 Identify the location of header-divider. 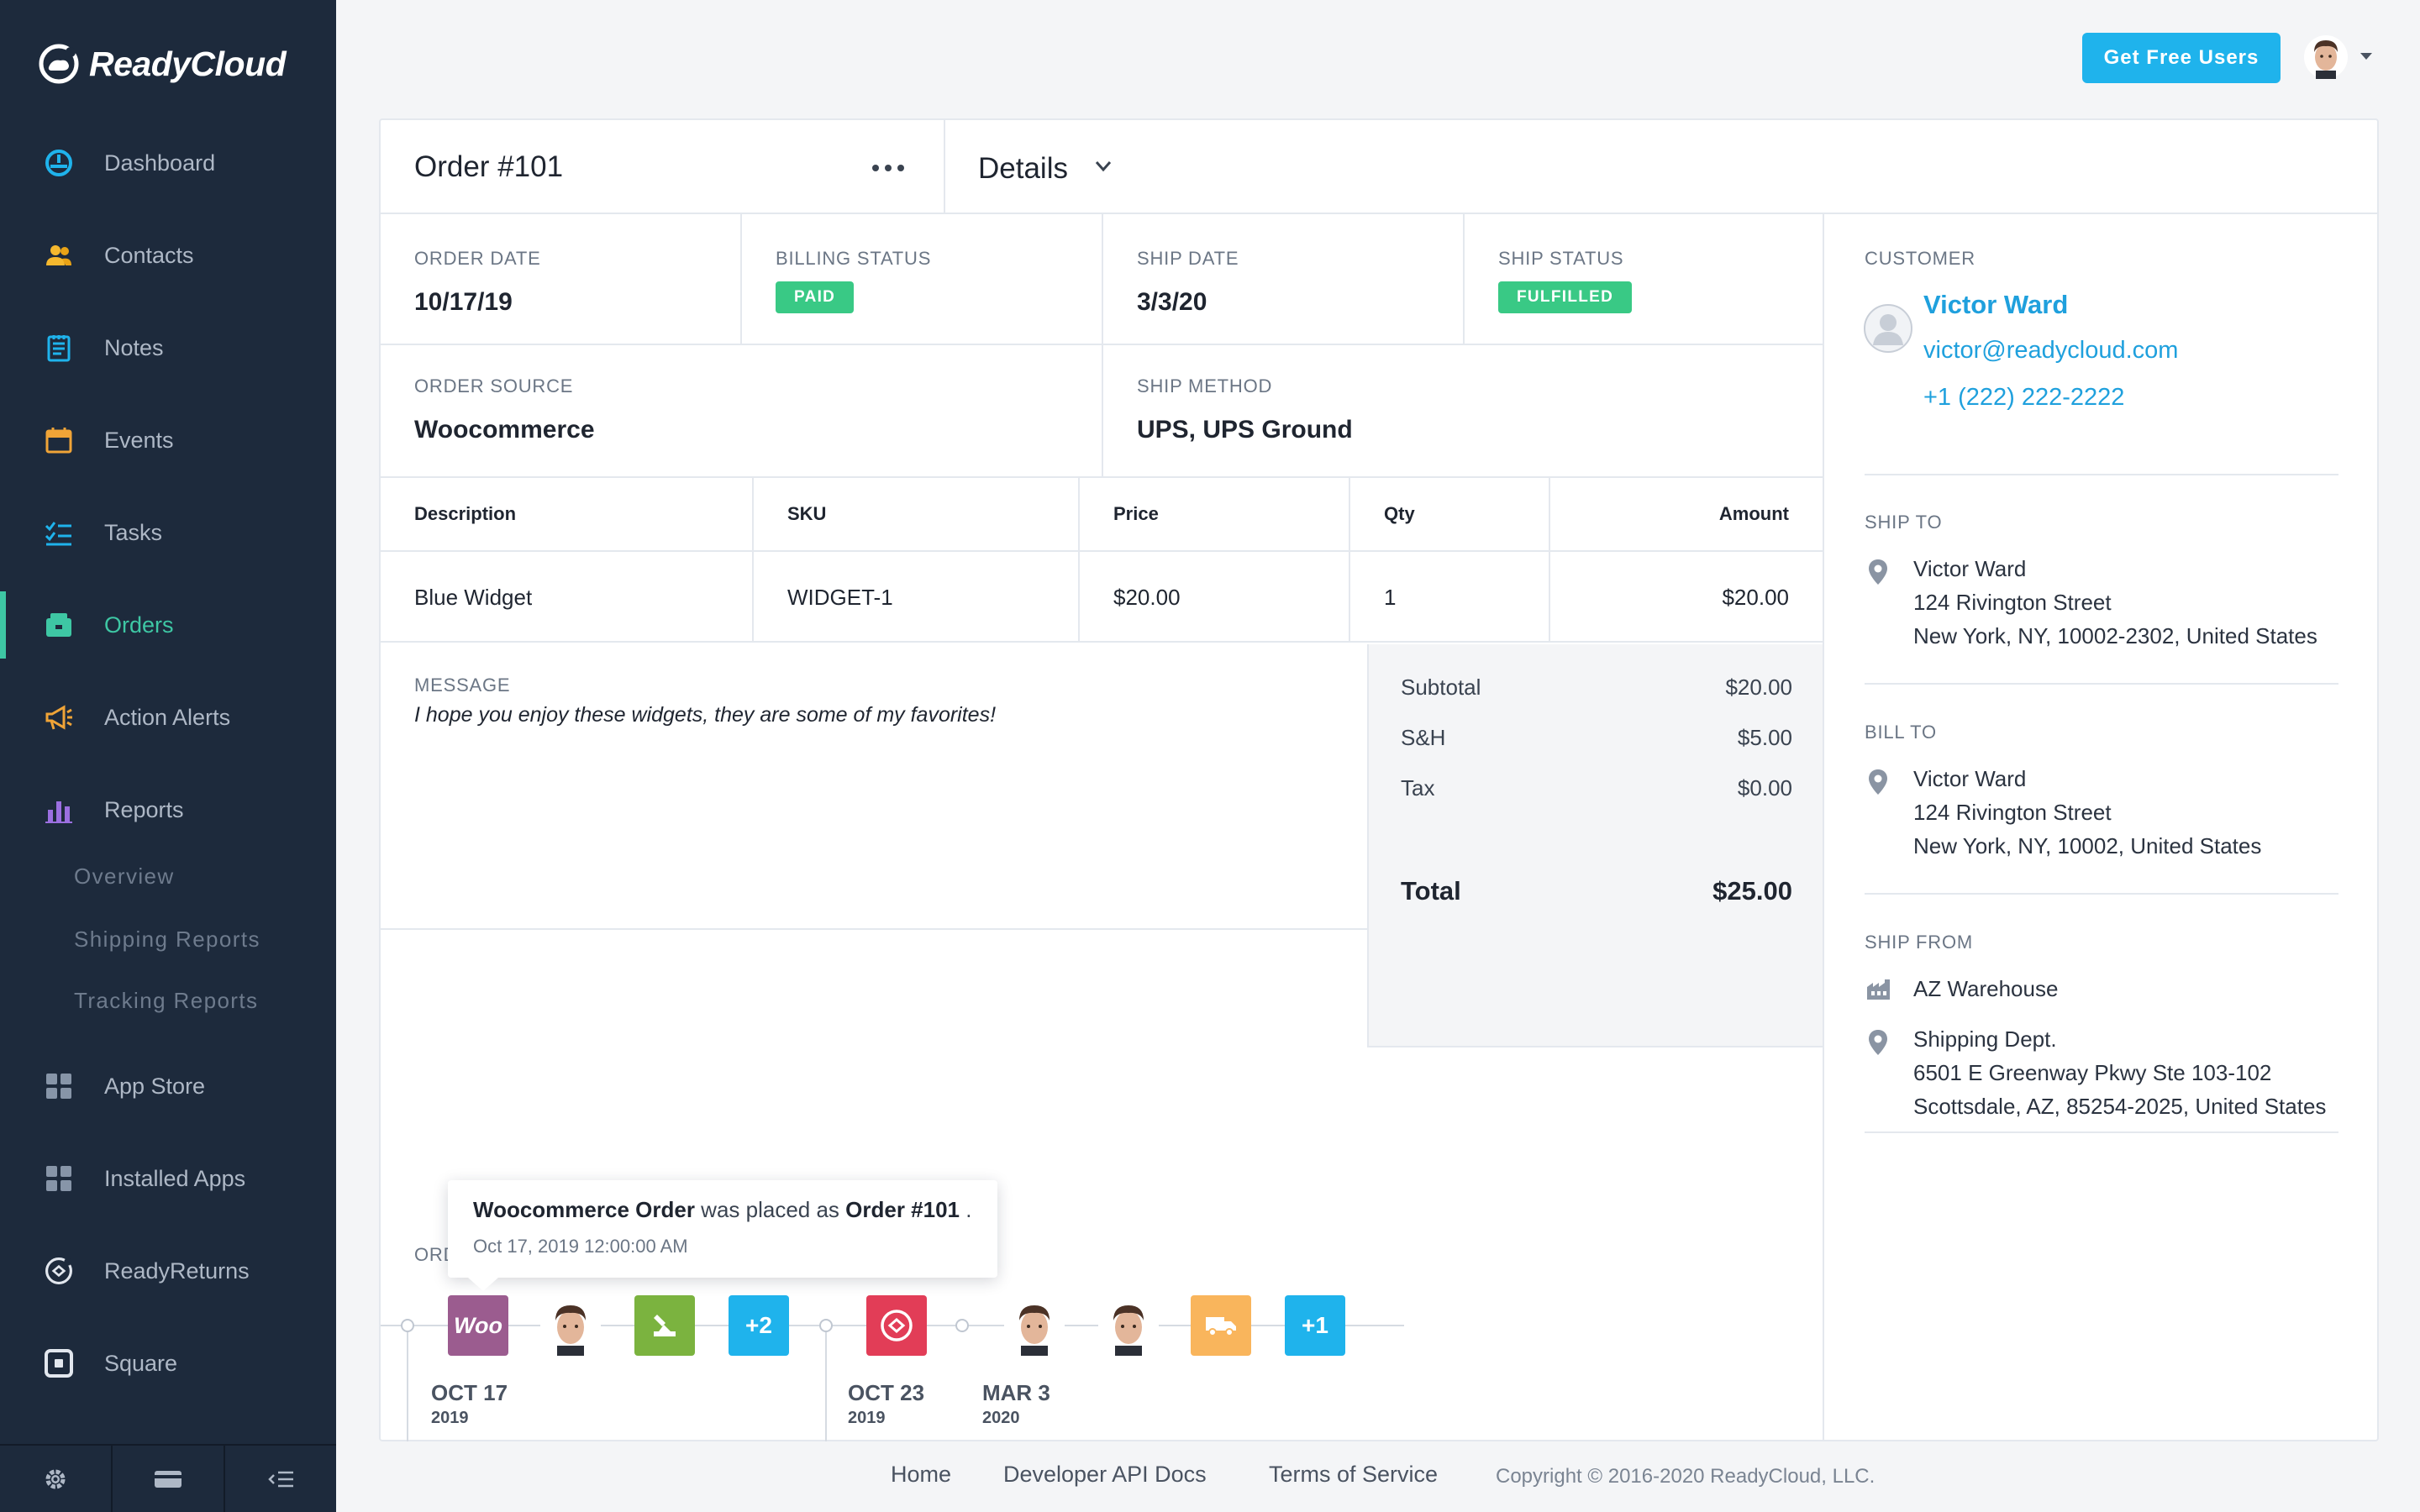
(944, 167).